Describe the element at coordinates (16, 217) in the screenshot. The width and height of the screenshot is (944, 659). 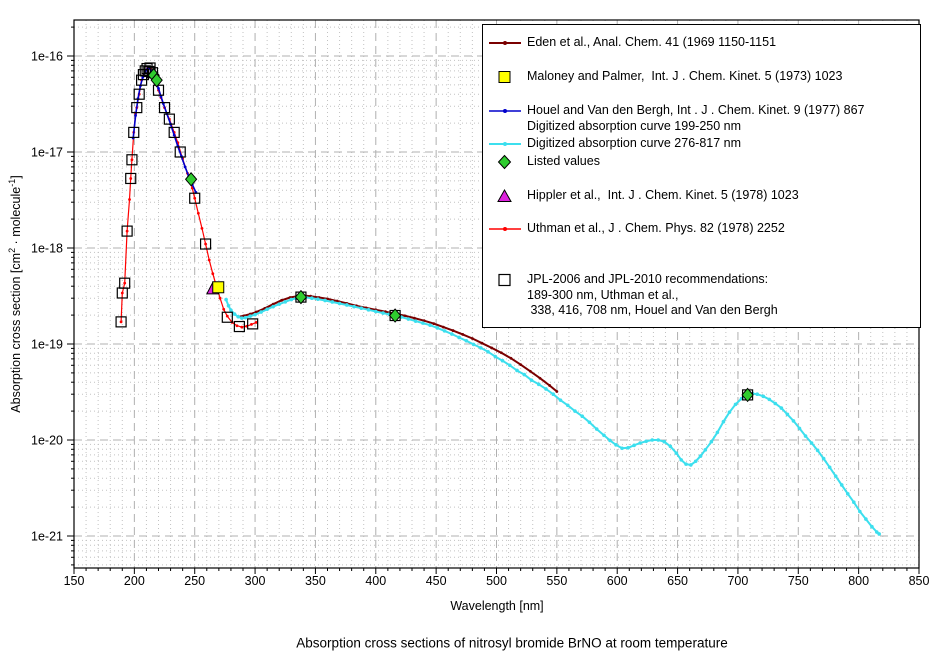
I see `y-axis-title-mid: · molecule` at that location.